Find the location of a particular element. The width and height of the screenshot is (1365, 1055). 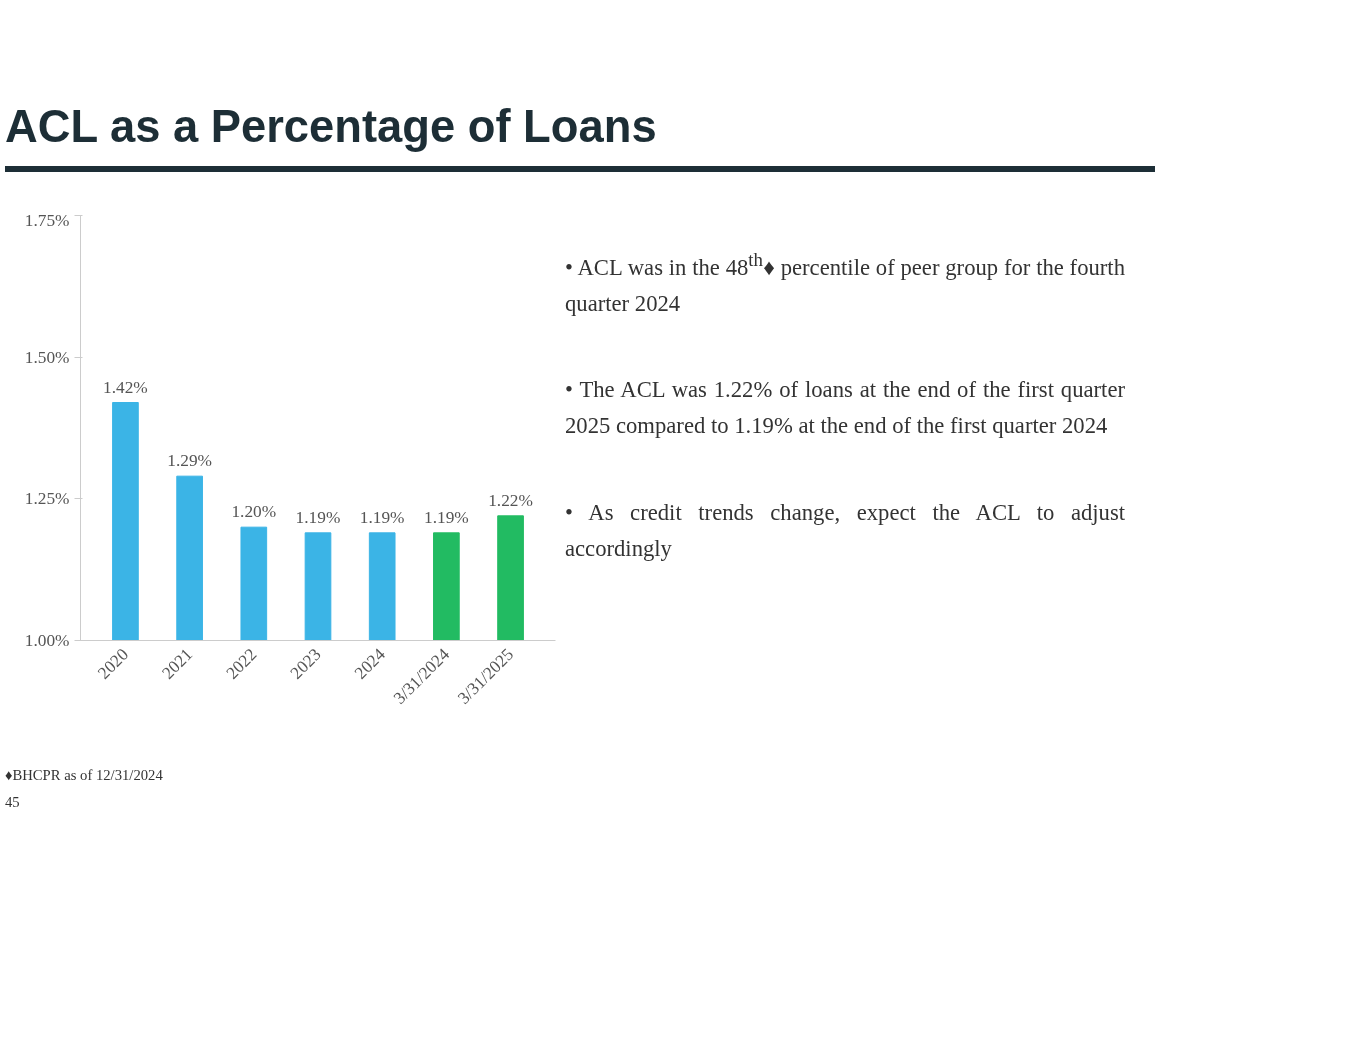

y-tick-label: 1.00% is located at coordinates (47, 640).